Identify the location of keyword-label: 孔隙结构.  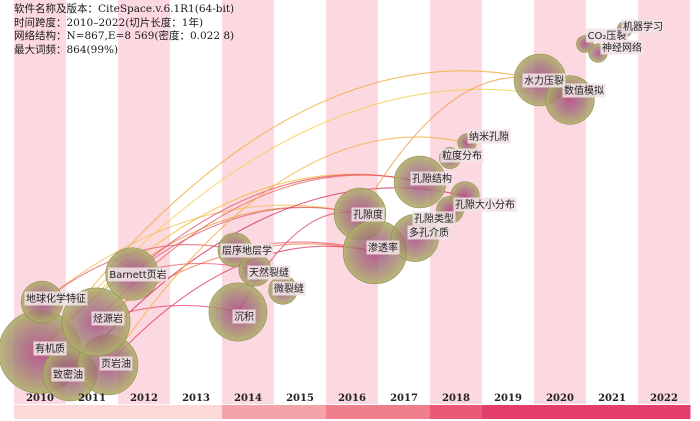
(432, 178).